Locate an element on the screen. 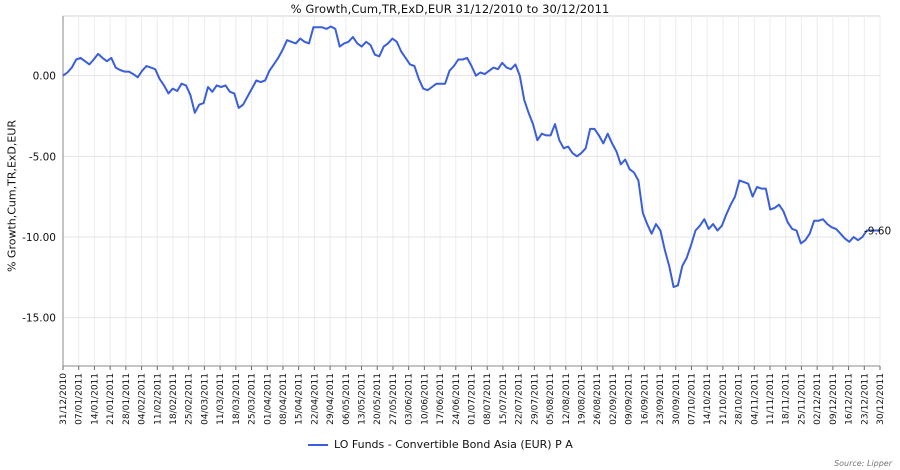 The image size is (900, 470). x-tick-label: 07/10/2011 is located at coordinates (692, 399).